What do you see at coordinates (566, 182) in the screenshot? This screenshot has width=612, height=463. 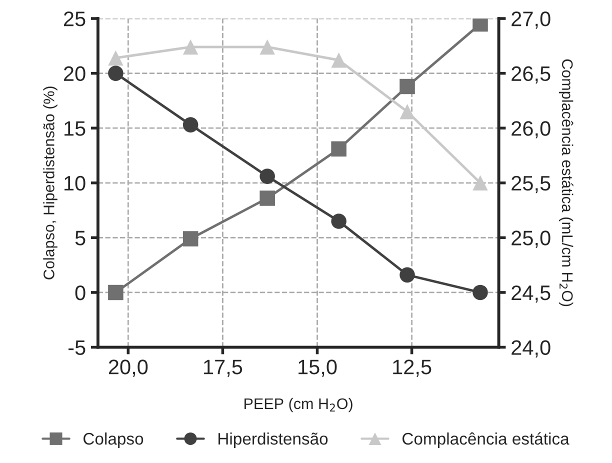 I see `y2-axis-title: Complacência estática (mL/cm H$_{2}$O)` at bounding box center [566, 182].